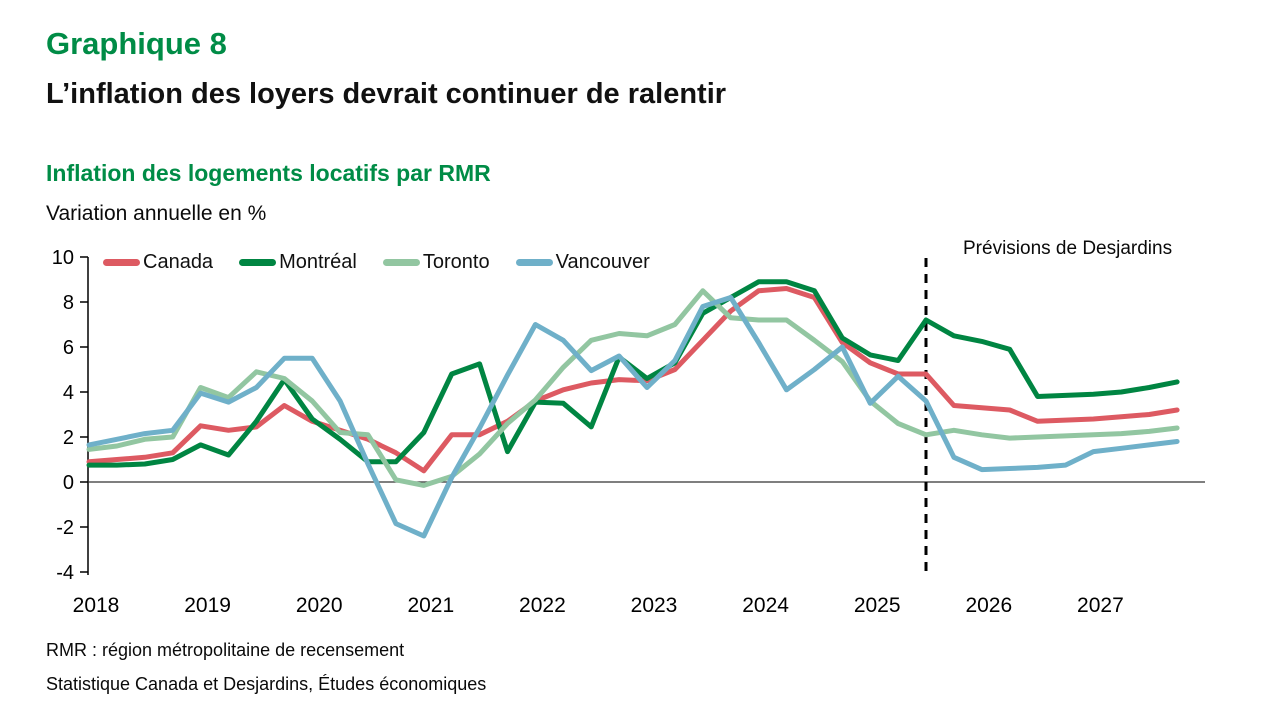 This screenshot has width=1280, height=720. Describe the element at coordinates (136, 43) in the screenshot. I see `graph-number: Graphique 8` at that location.